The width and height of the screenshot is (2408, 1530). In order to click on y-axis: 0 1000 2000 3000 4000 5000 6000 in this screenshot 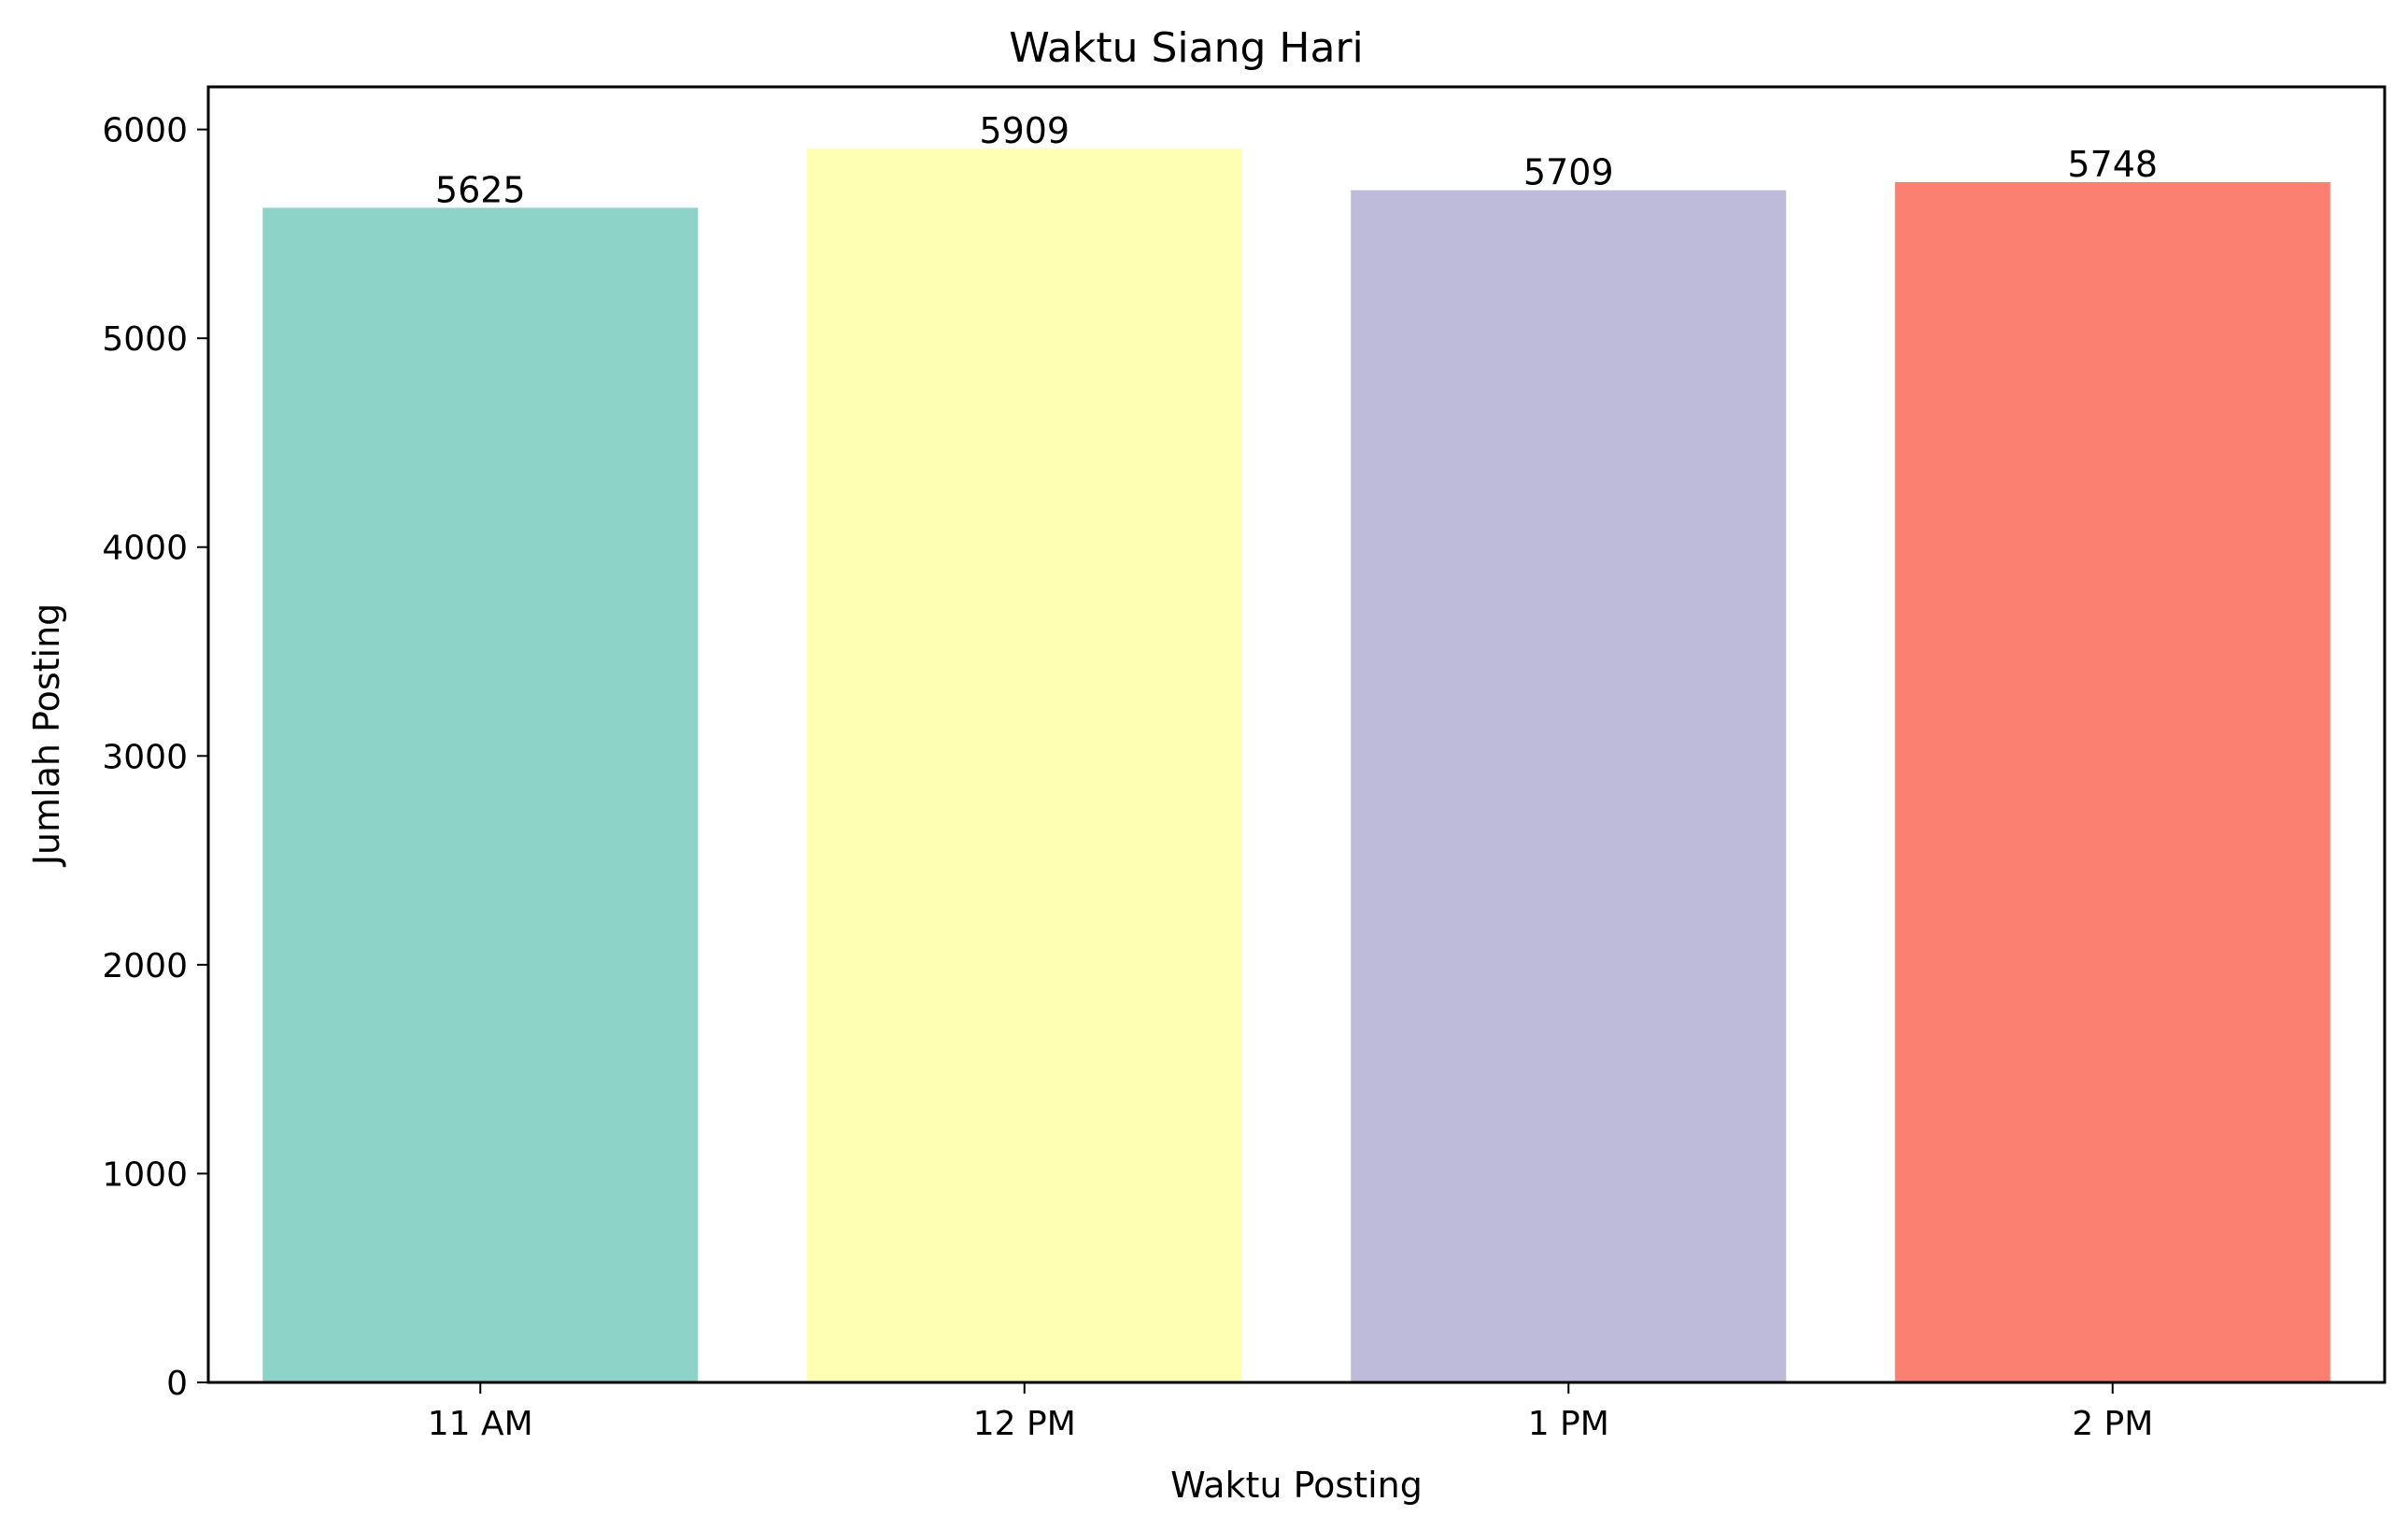, I will do `click(155, 757)`.